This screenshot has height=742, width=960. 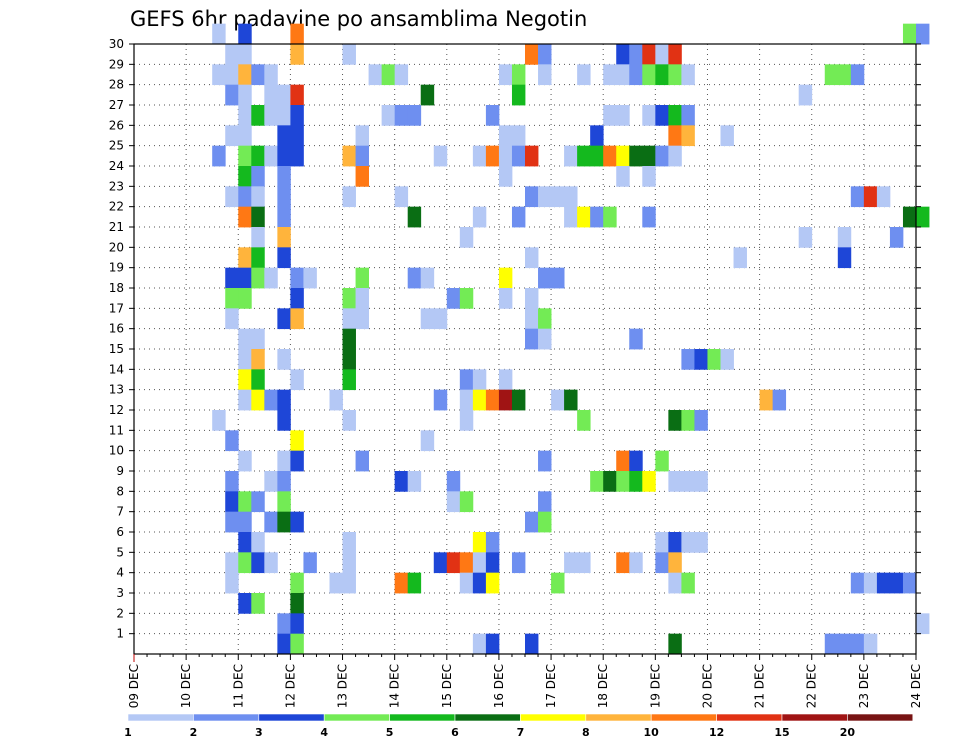 I want to click on y-tick-label: 6, so click(x=120, y=532).